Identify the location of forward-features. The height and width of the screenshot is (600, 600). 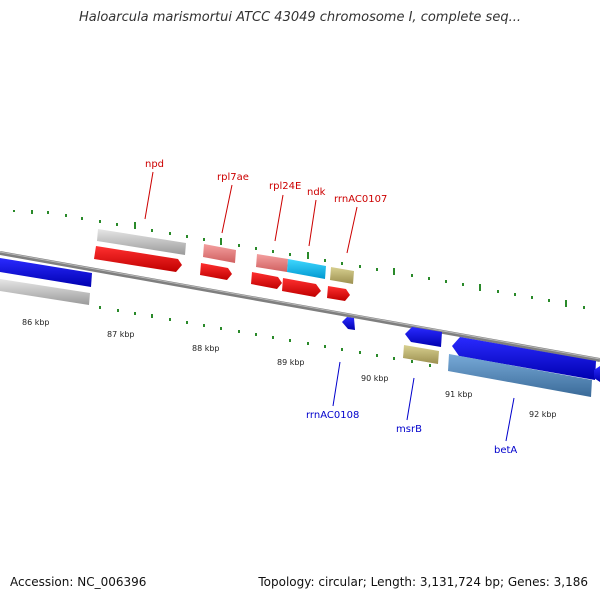
(224, 265).